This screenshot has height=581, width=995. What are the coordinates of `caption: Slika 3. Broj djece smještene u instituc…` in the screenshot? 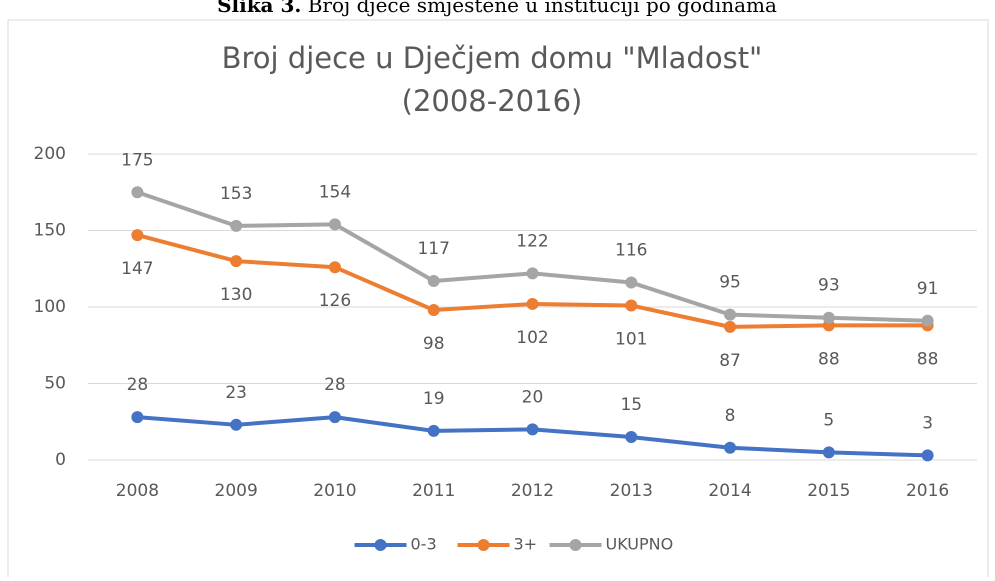 It's located at (497, 8).